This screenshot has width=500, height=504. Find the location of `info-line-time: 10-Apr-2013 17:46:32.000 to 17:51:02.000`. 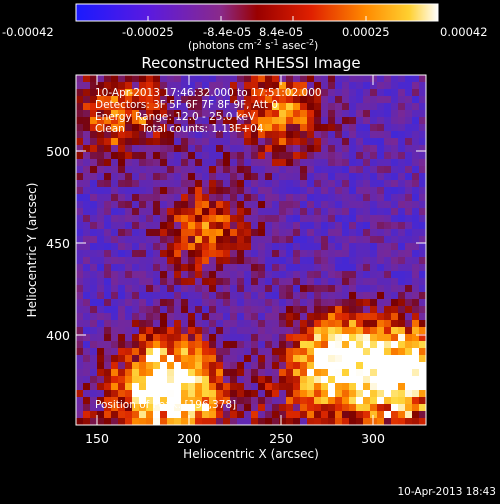

info-line-time: 10-Apr-2013 17:46:32.000 to 17:51:02.000 is located at coordinates (208, 93).